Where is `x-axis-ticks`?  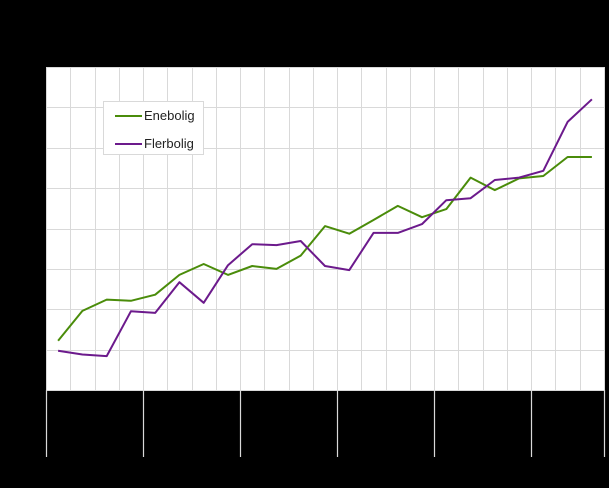 x-axis-ticks is located at coordinates (325, 423).